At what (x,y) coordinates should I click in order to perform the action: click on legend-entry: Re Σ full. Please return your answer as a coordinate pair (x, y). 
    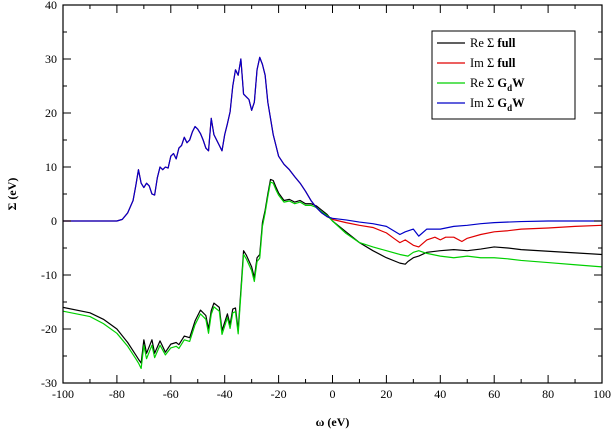
    Looking at the image, I should click on (493, 43).